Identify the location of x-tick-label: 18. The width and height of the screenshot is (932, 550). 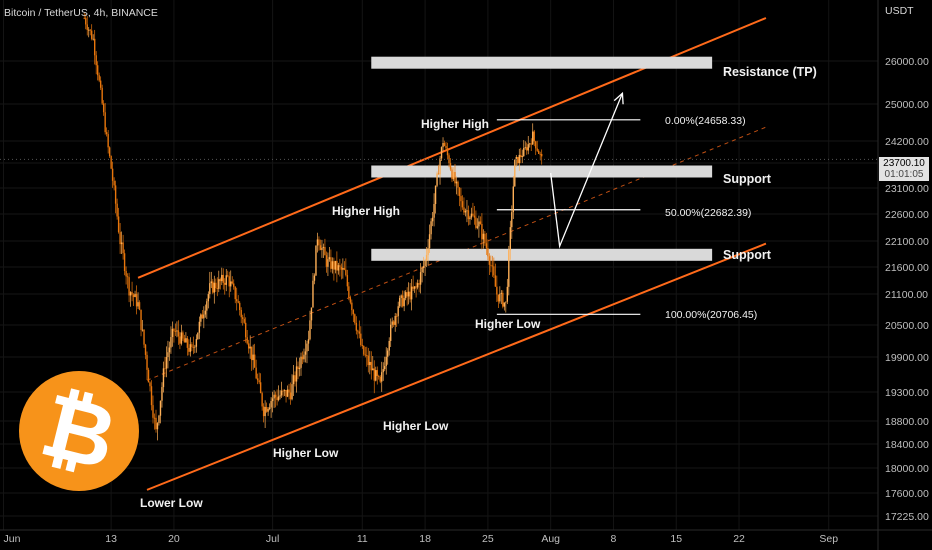
(425, 539).